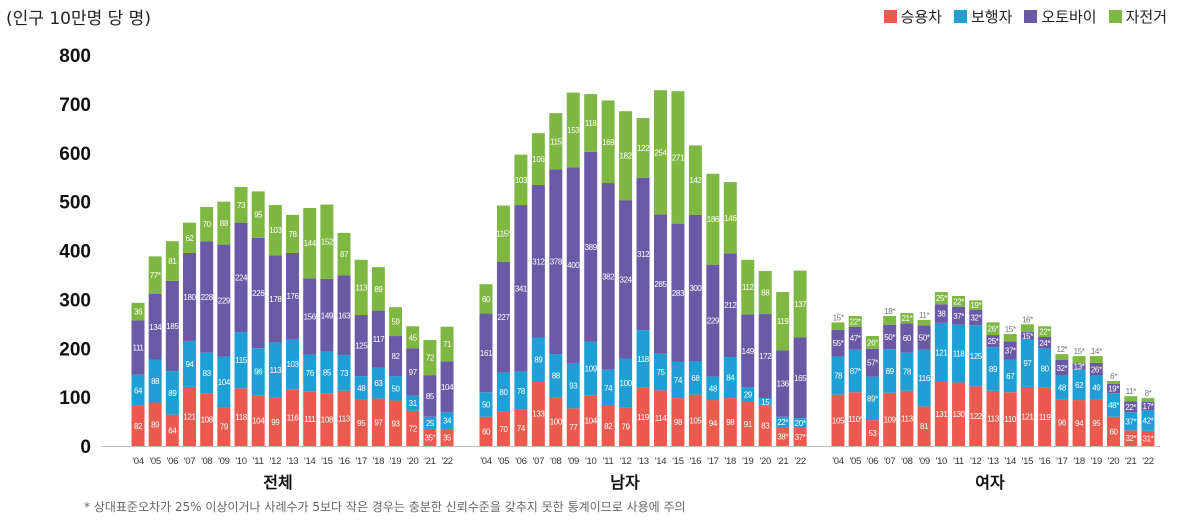 The width and height of the screenshot is (1181, 522). Describe the element at coordinates (556, 141) in the screenshot. I see `data-label: 115` at that location.